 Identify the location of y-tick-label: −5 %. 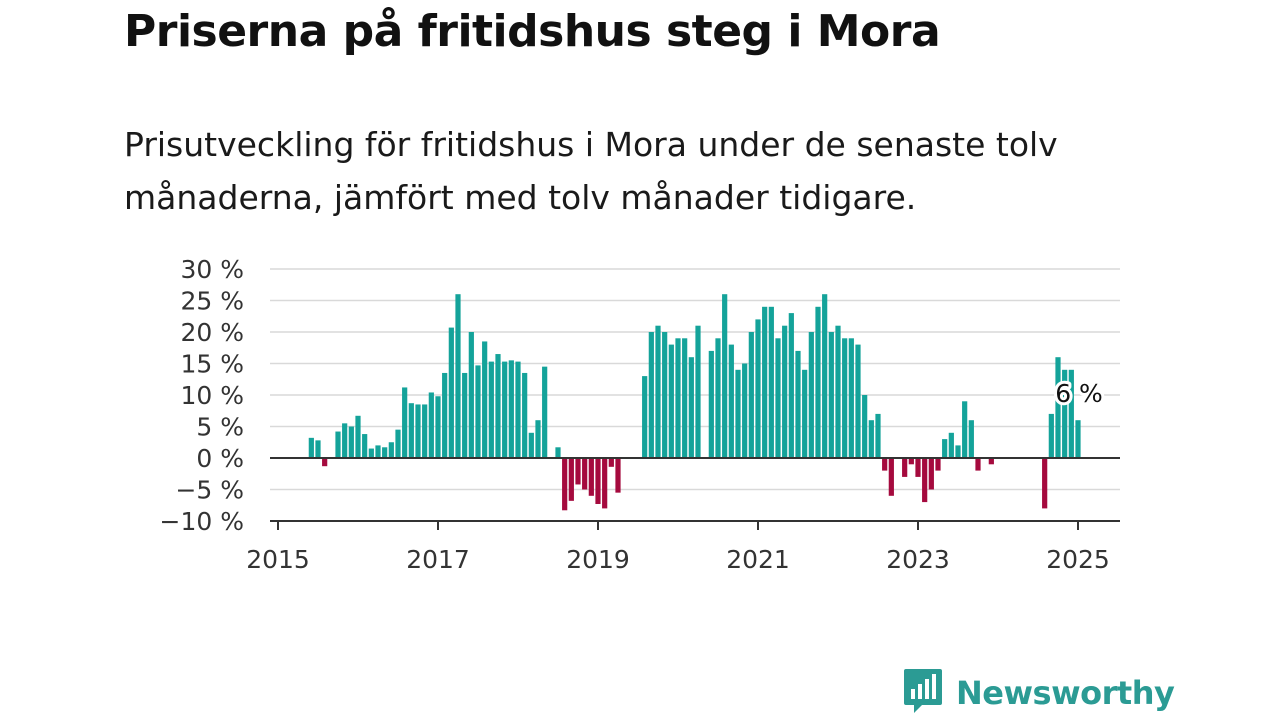
(209, 490).